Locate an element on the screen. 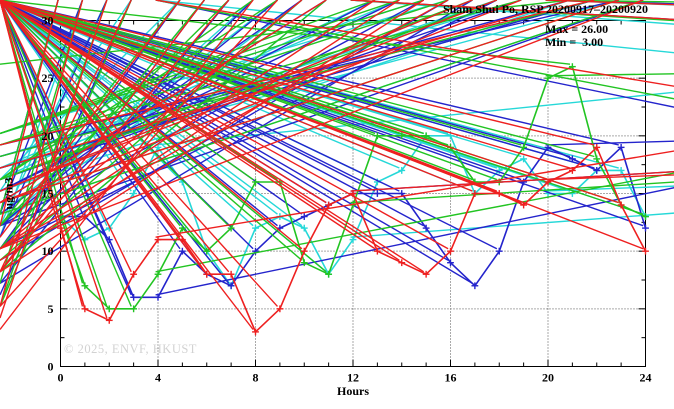 The height and width of the screenshot is (409, 674). y-tick-label: 20 is located at coordinates (48, 136).